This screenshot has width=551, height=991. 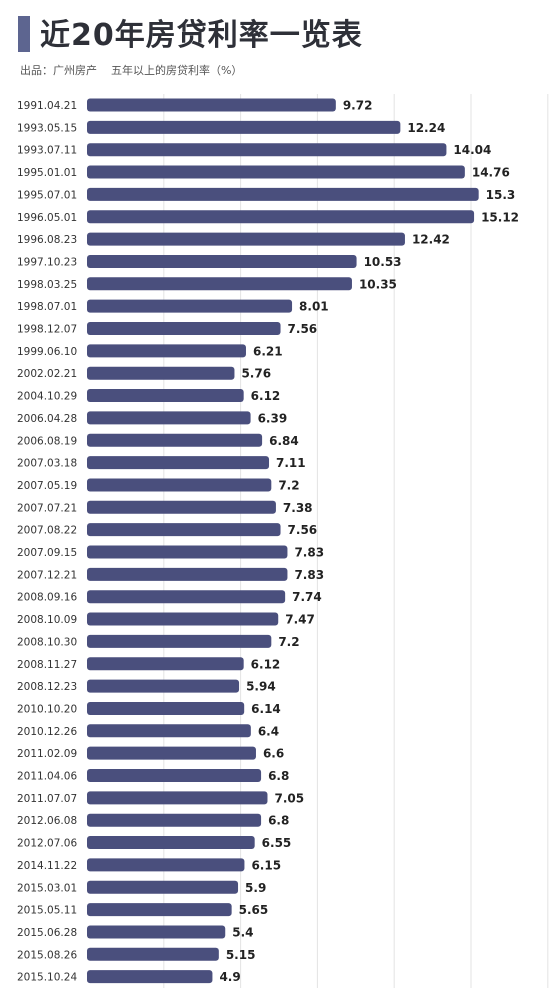 I want to click on category-label: 2015.08.26, so click(x=47, y=955).